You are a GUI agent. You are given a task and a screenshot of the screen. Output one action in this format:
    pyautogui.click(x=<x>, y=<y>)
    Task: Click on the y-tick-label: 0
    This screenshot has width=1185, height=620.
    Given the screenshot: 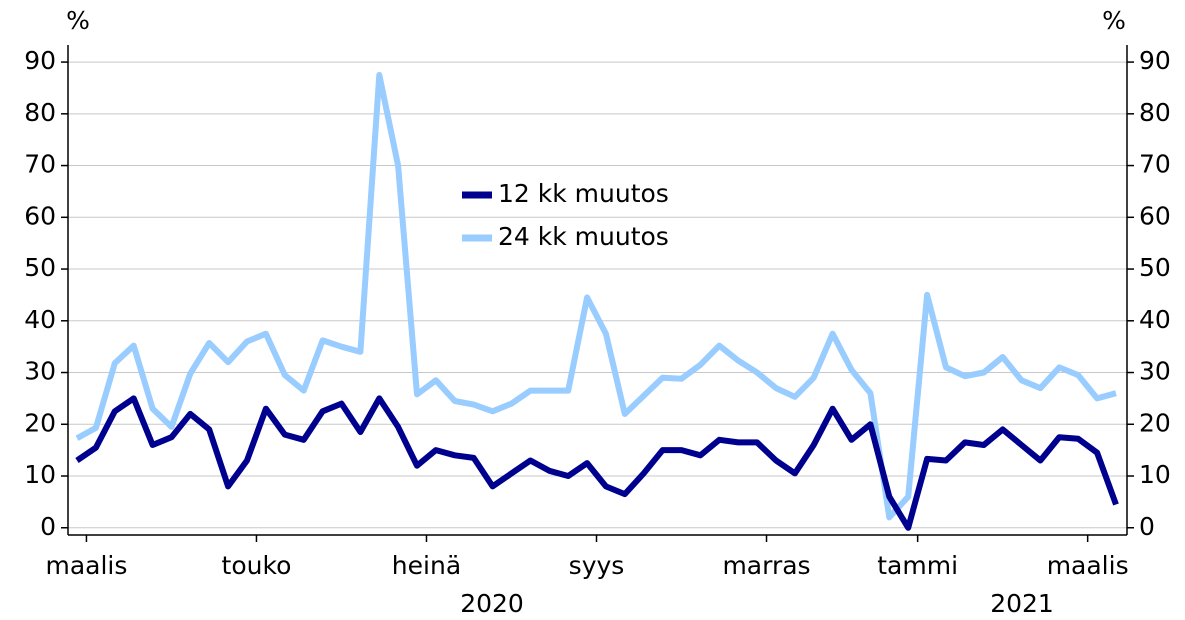 What is the action you would take?
    pyautogui.click(x=48, y=526)
    